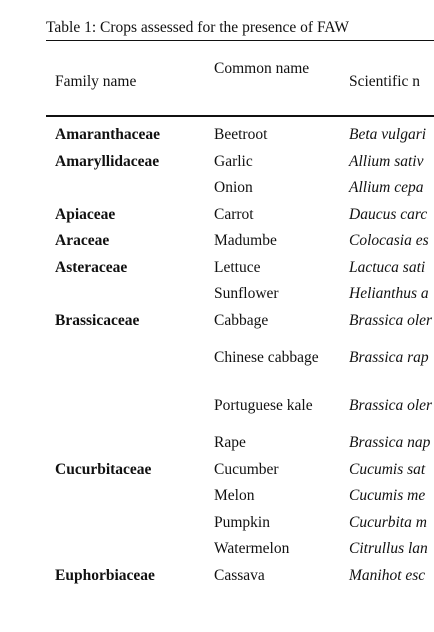 The image size is (434, 632). Describe the element at coordinates (389, 294) in the screenshot. I see `scientific-name-cell: Helianthus a` at that location.